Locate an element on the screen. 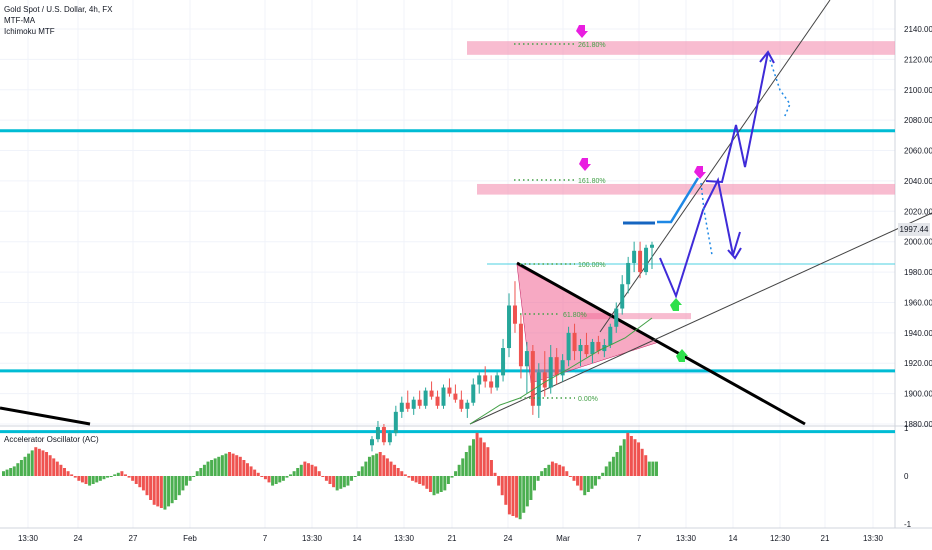 The image size is (932, 550). time-tick-label: 14 is located at coordinates (733, 538).